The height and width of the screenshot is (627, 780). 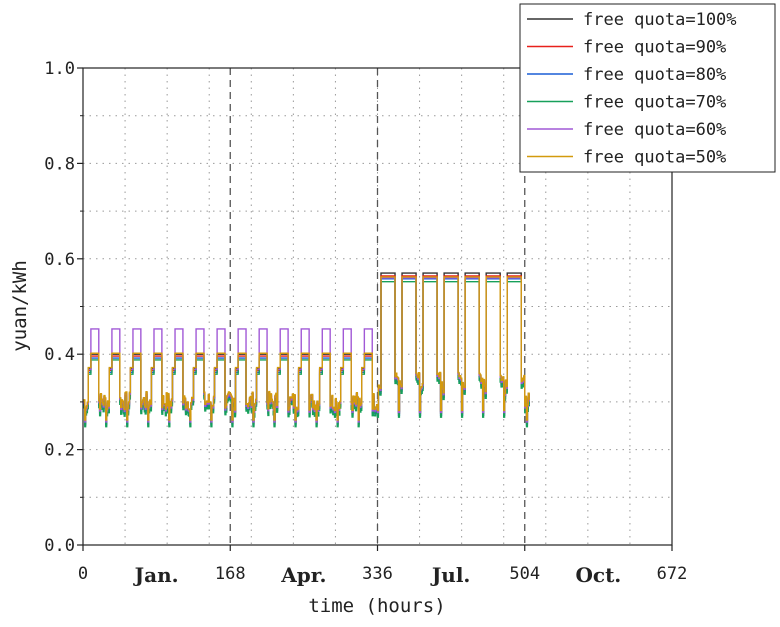 I want to click on y-tick-label: 1.0, so click(x=59, y=69).